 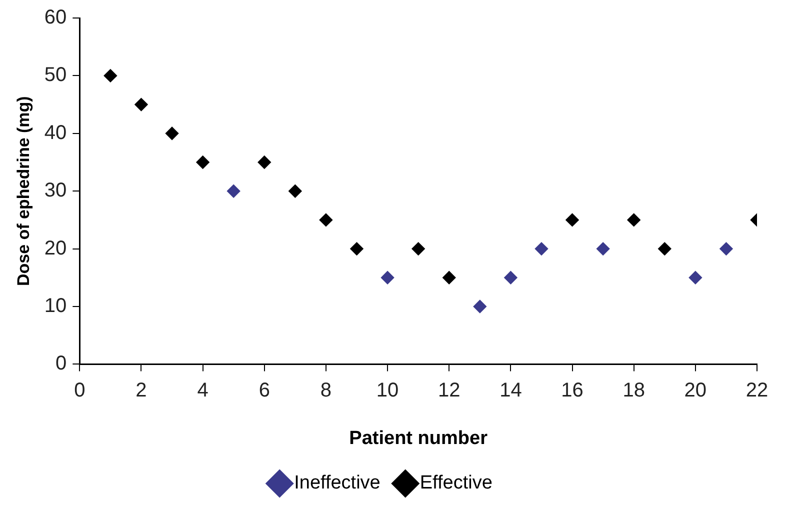 I want to click on x-tick-label: 8, so click(x=326, y=391).